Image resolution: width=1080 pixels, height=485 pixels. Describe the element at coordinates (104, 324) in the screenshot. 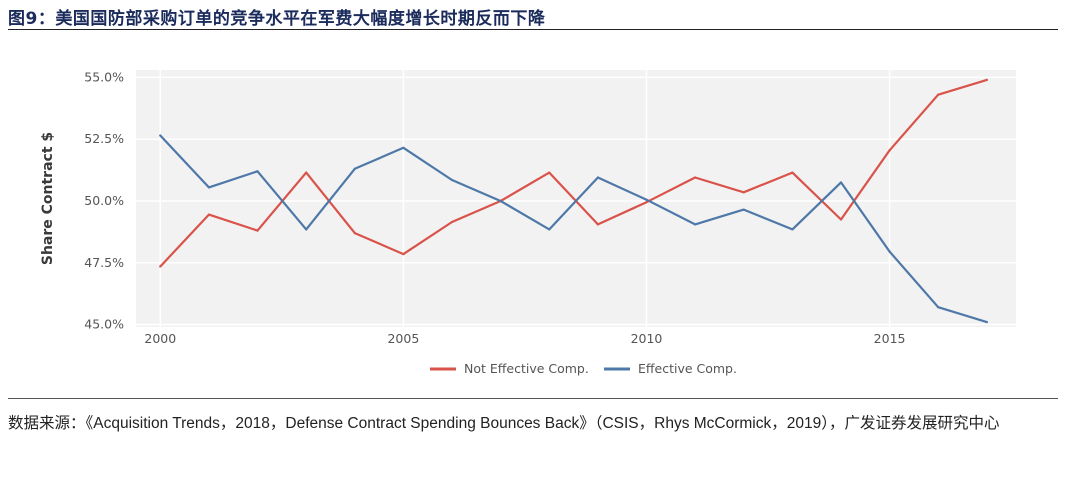

I see `y-tick-label: 45.0%` at that location.